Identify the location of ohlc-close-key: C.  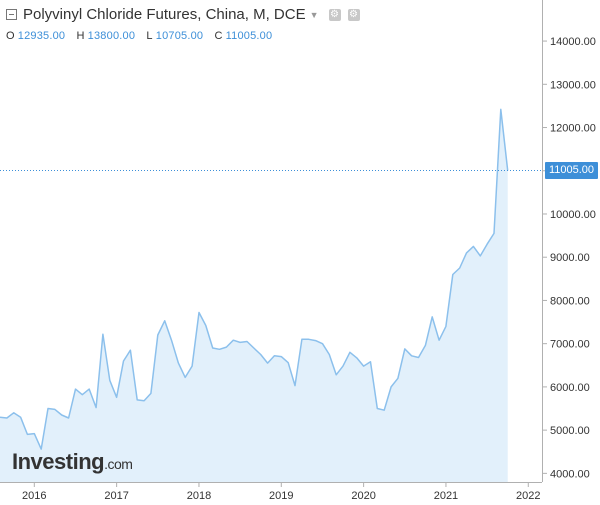
(218, 36).